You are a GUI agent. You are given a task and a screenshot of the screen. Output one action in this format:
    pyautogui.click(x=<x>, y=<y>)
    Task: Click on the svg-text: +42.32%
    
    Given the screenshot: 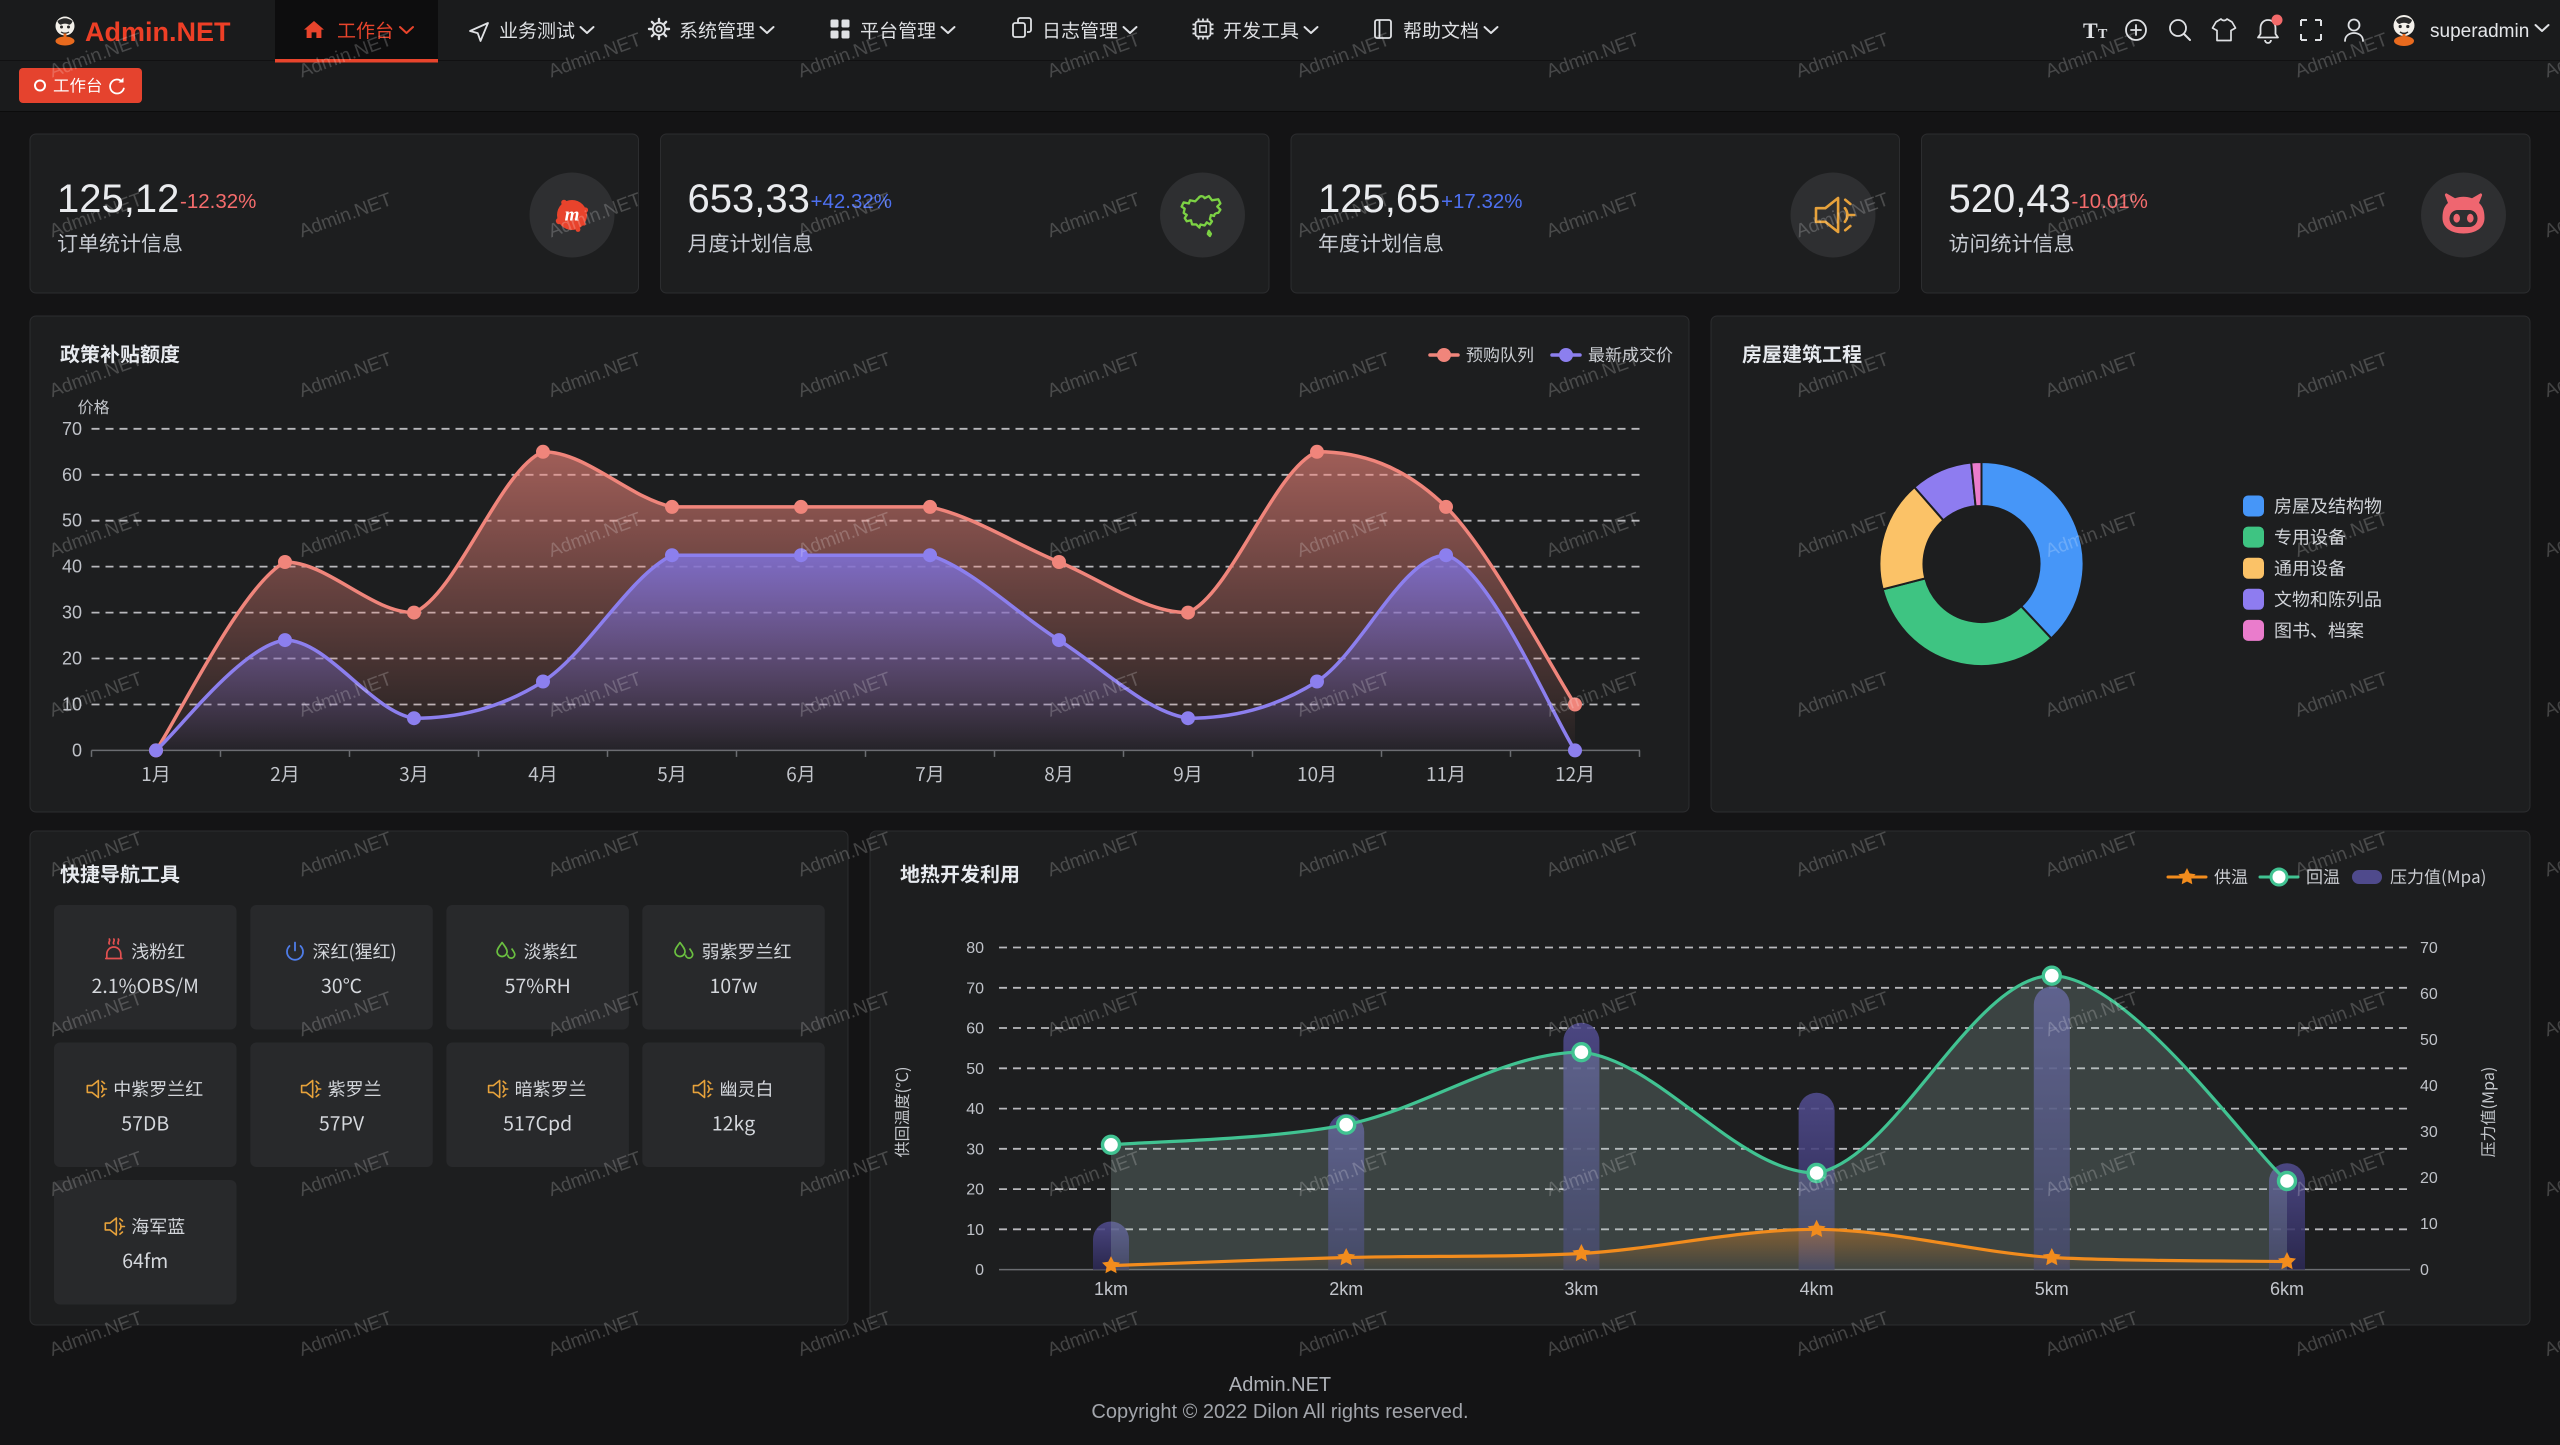 What is the action you would take?
    pyautogui.click(x=852, y=201)
    